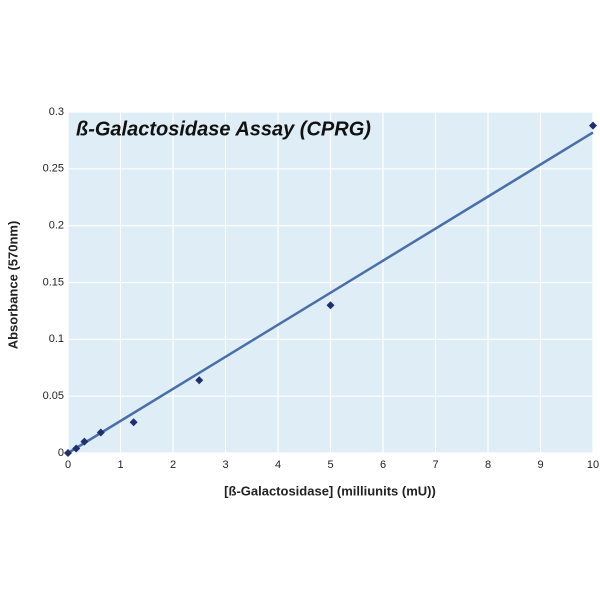  I want to click on y-tick-label: 0.2, so click(56, 226).